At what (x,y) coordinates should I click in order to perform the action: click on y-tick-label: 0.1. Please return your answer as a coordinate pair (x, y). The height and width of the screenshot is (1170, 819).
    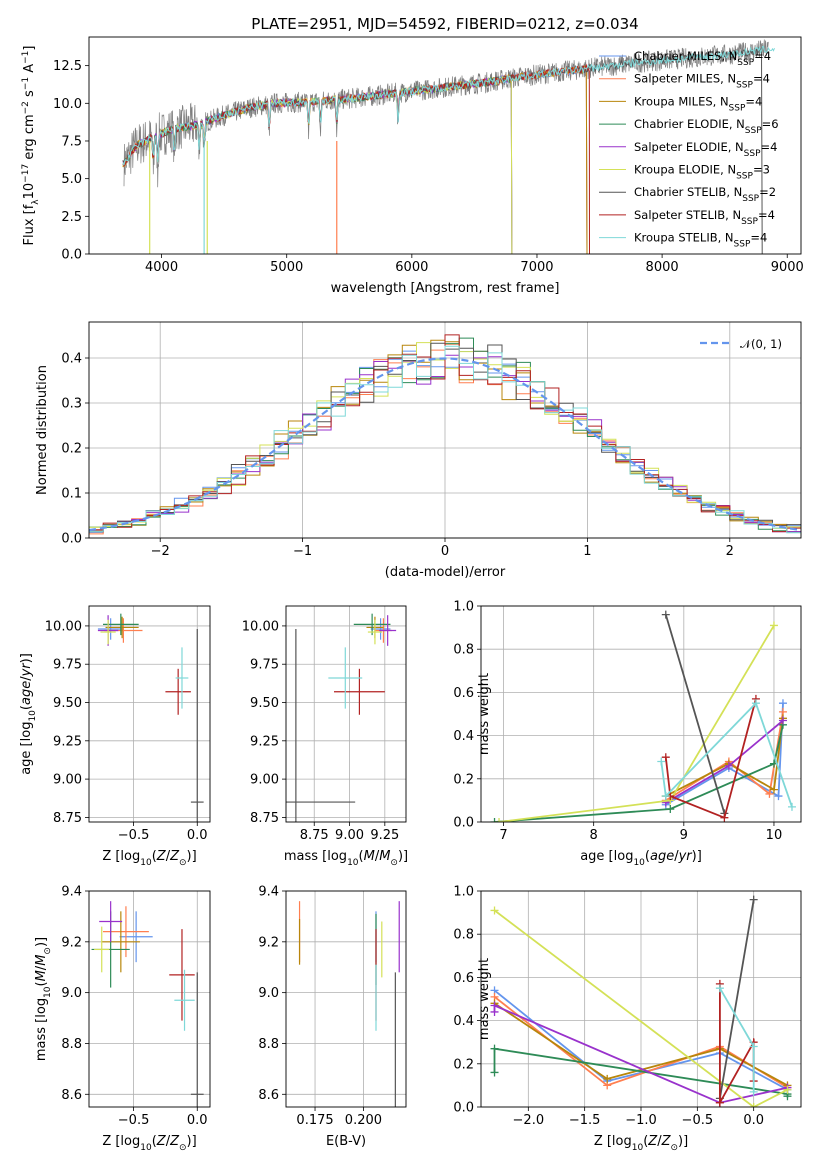
    Looking at the image, I should click on (71, 494).